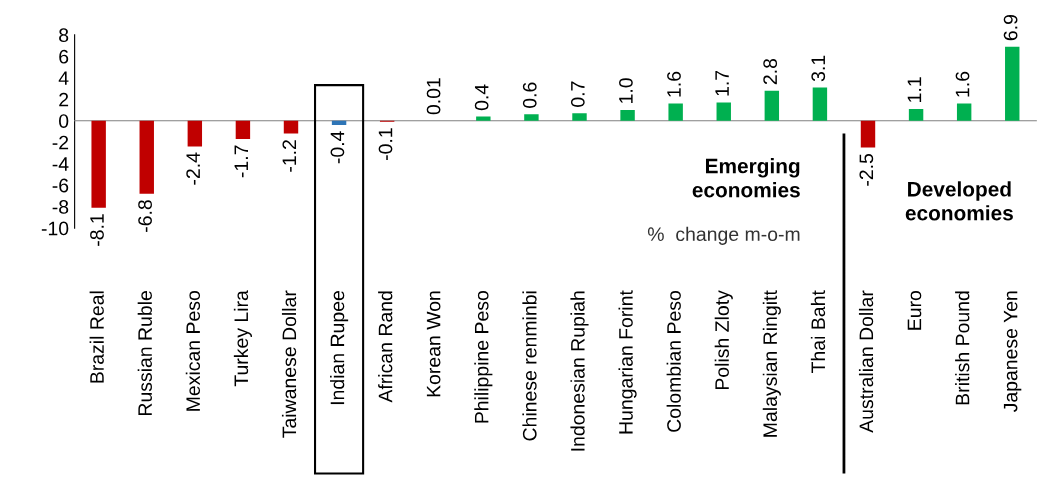 The image size is (1051, 498). Describe the element at coordinates (63, 78) in the screenshot. I see `y-tick-label: 4` at that location.